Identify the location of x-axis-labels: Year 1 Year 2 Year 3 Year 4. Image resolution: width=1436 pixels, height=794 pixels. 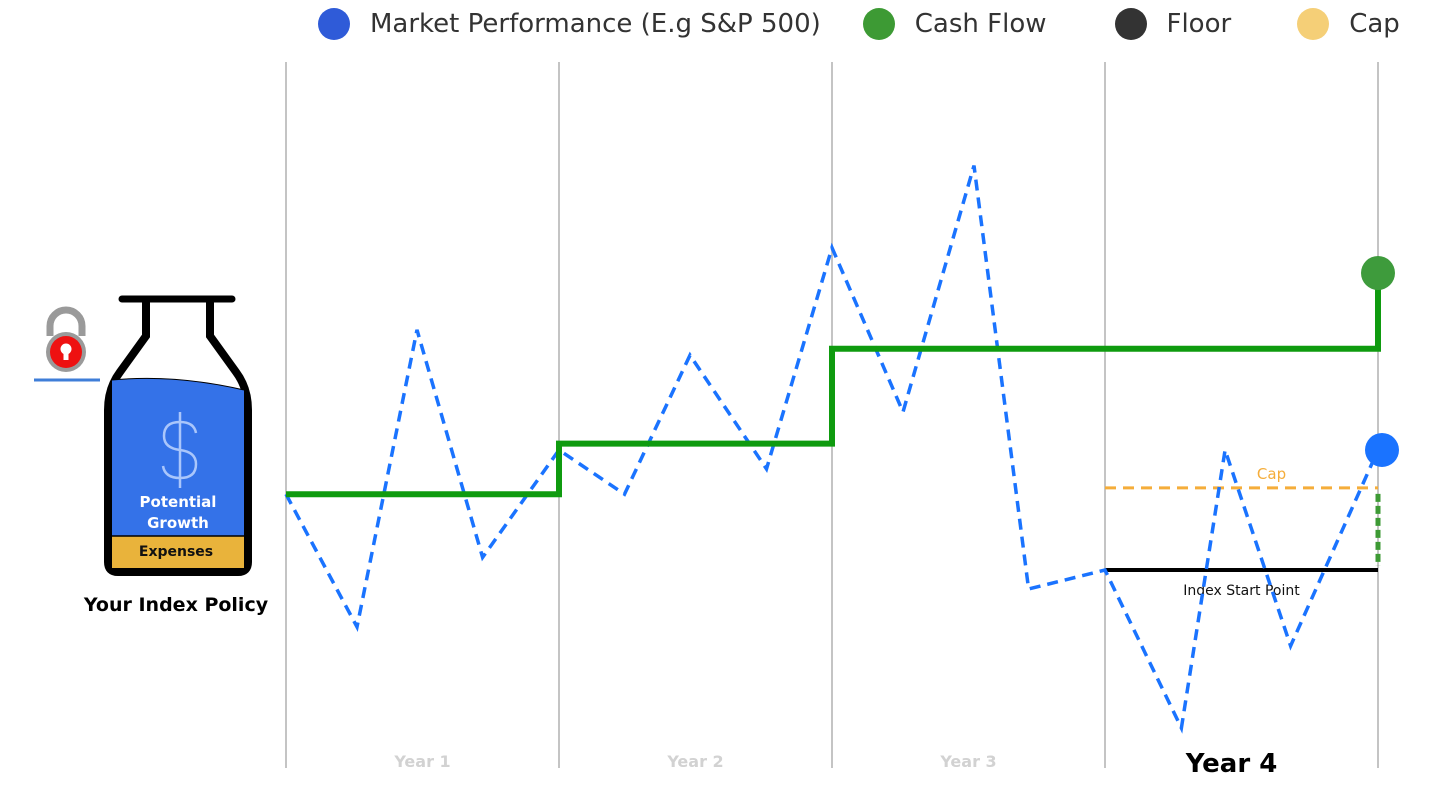
(835, 764).